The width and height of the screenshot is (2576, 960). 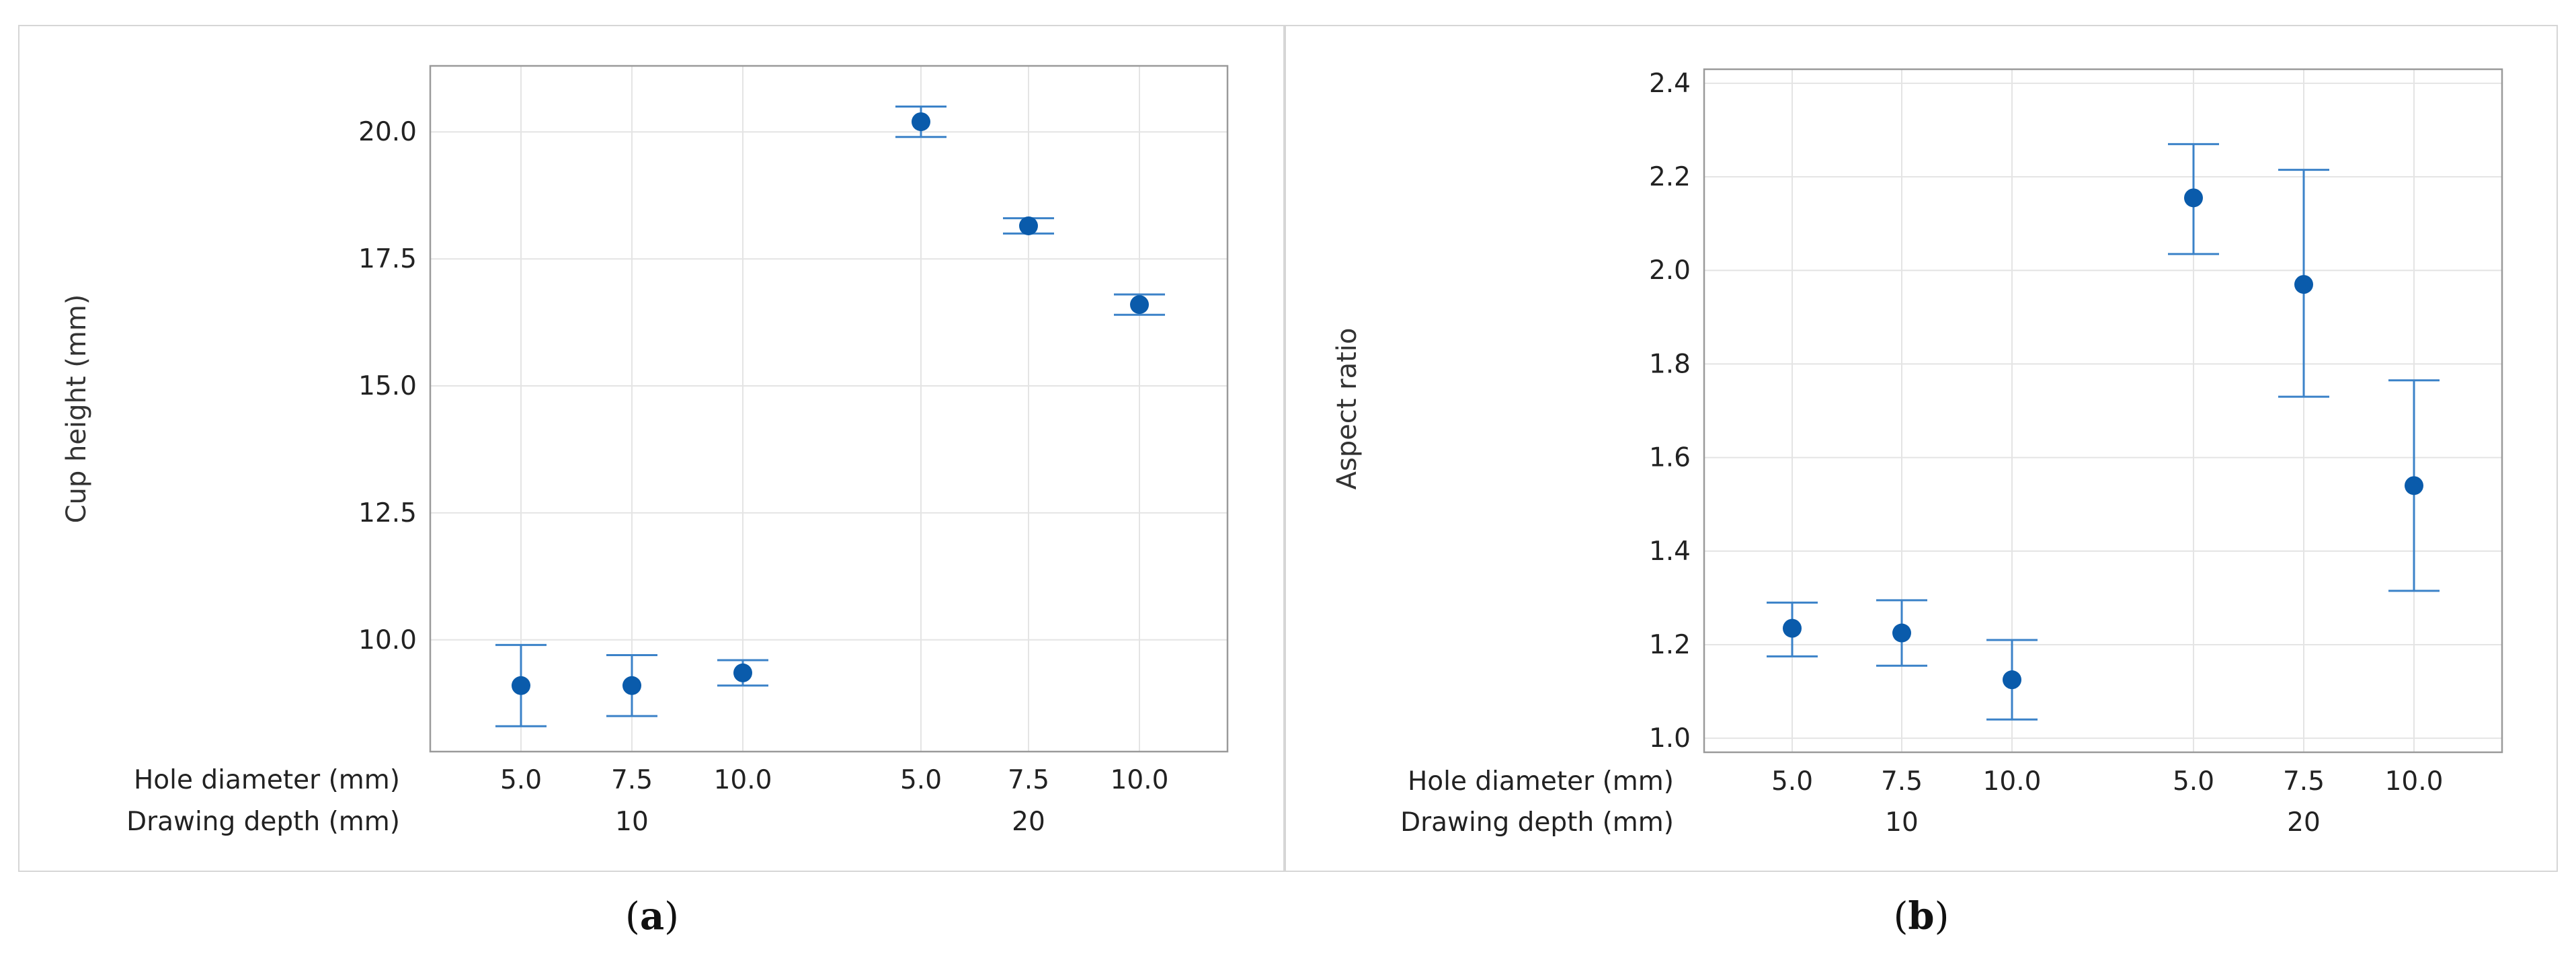 I want to click on panel-a-y-tick-label: 10.0, so click(x=387, y=640).